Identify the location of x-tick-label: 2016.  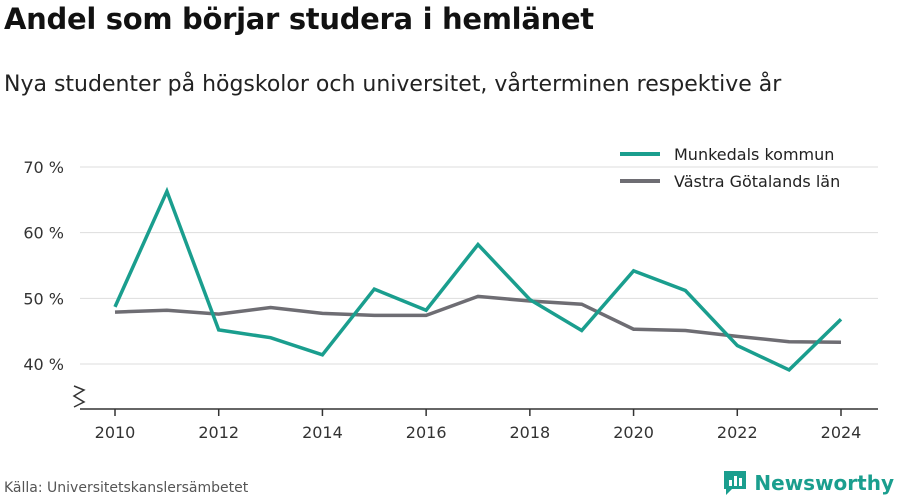
(426, 432).